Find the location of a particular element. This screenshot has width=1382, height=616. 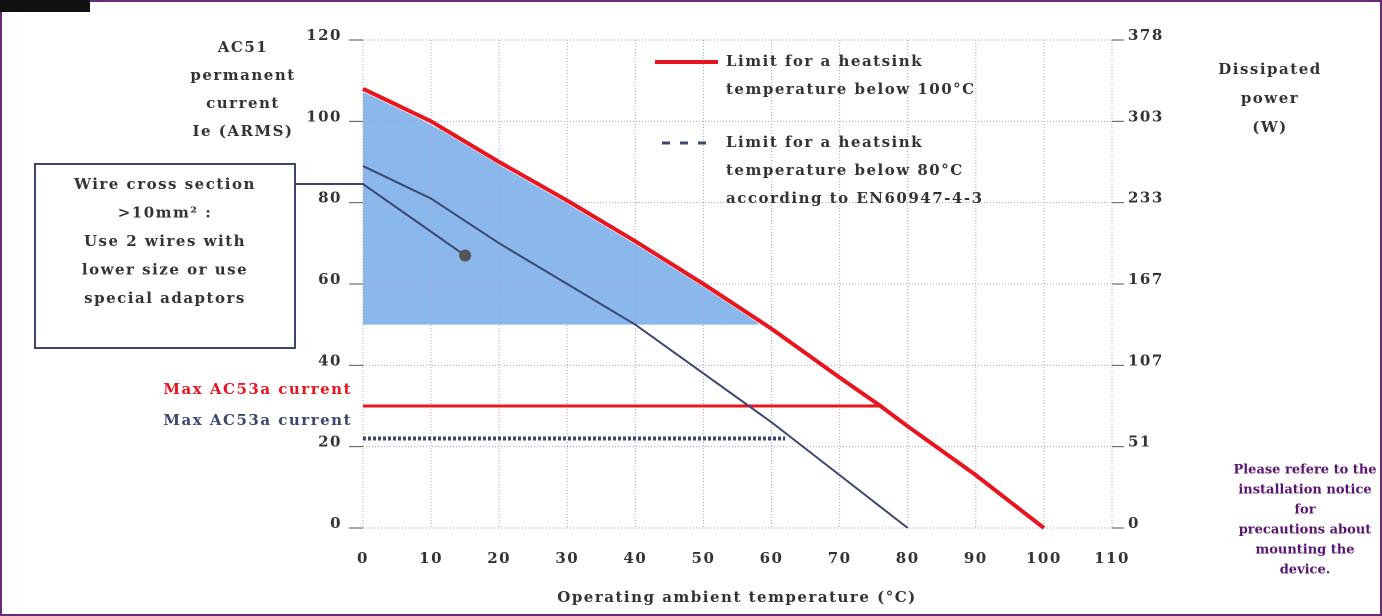

annotation-text: Use 2 wires with is located at coordinates (165, 241).